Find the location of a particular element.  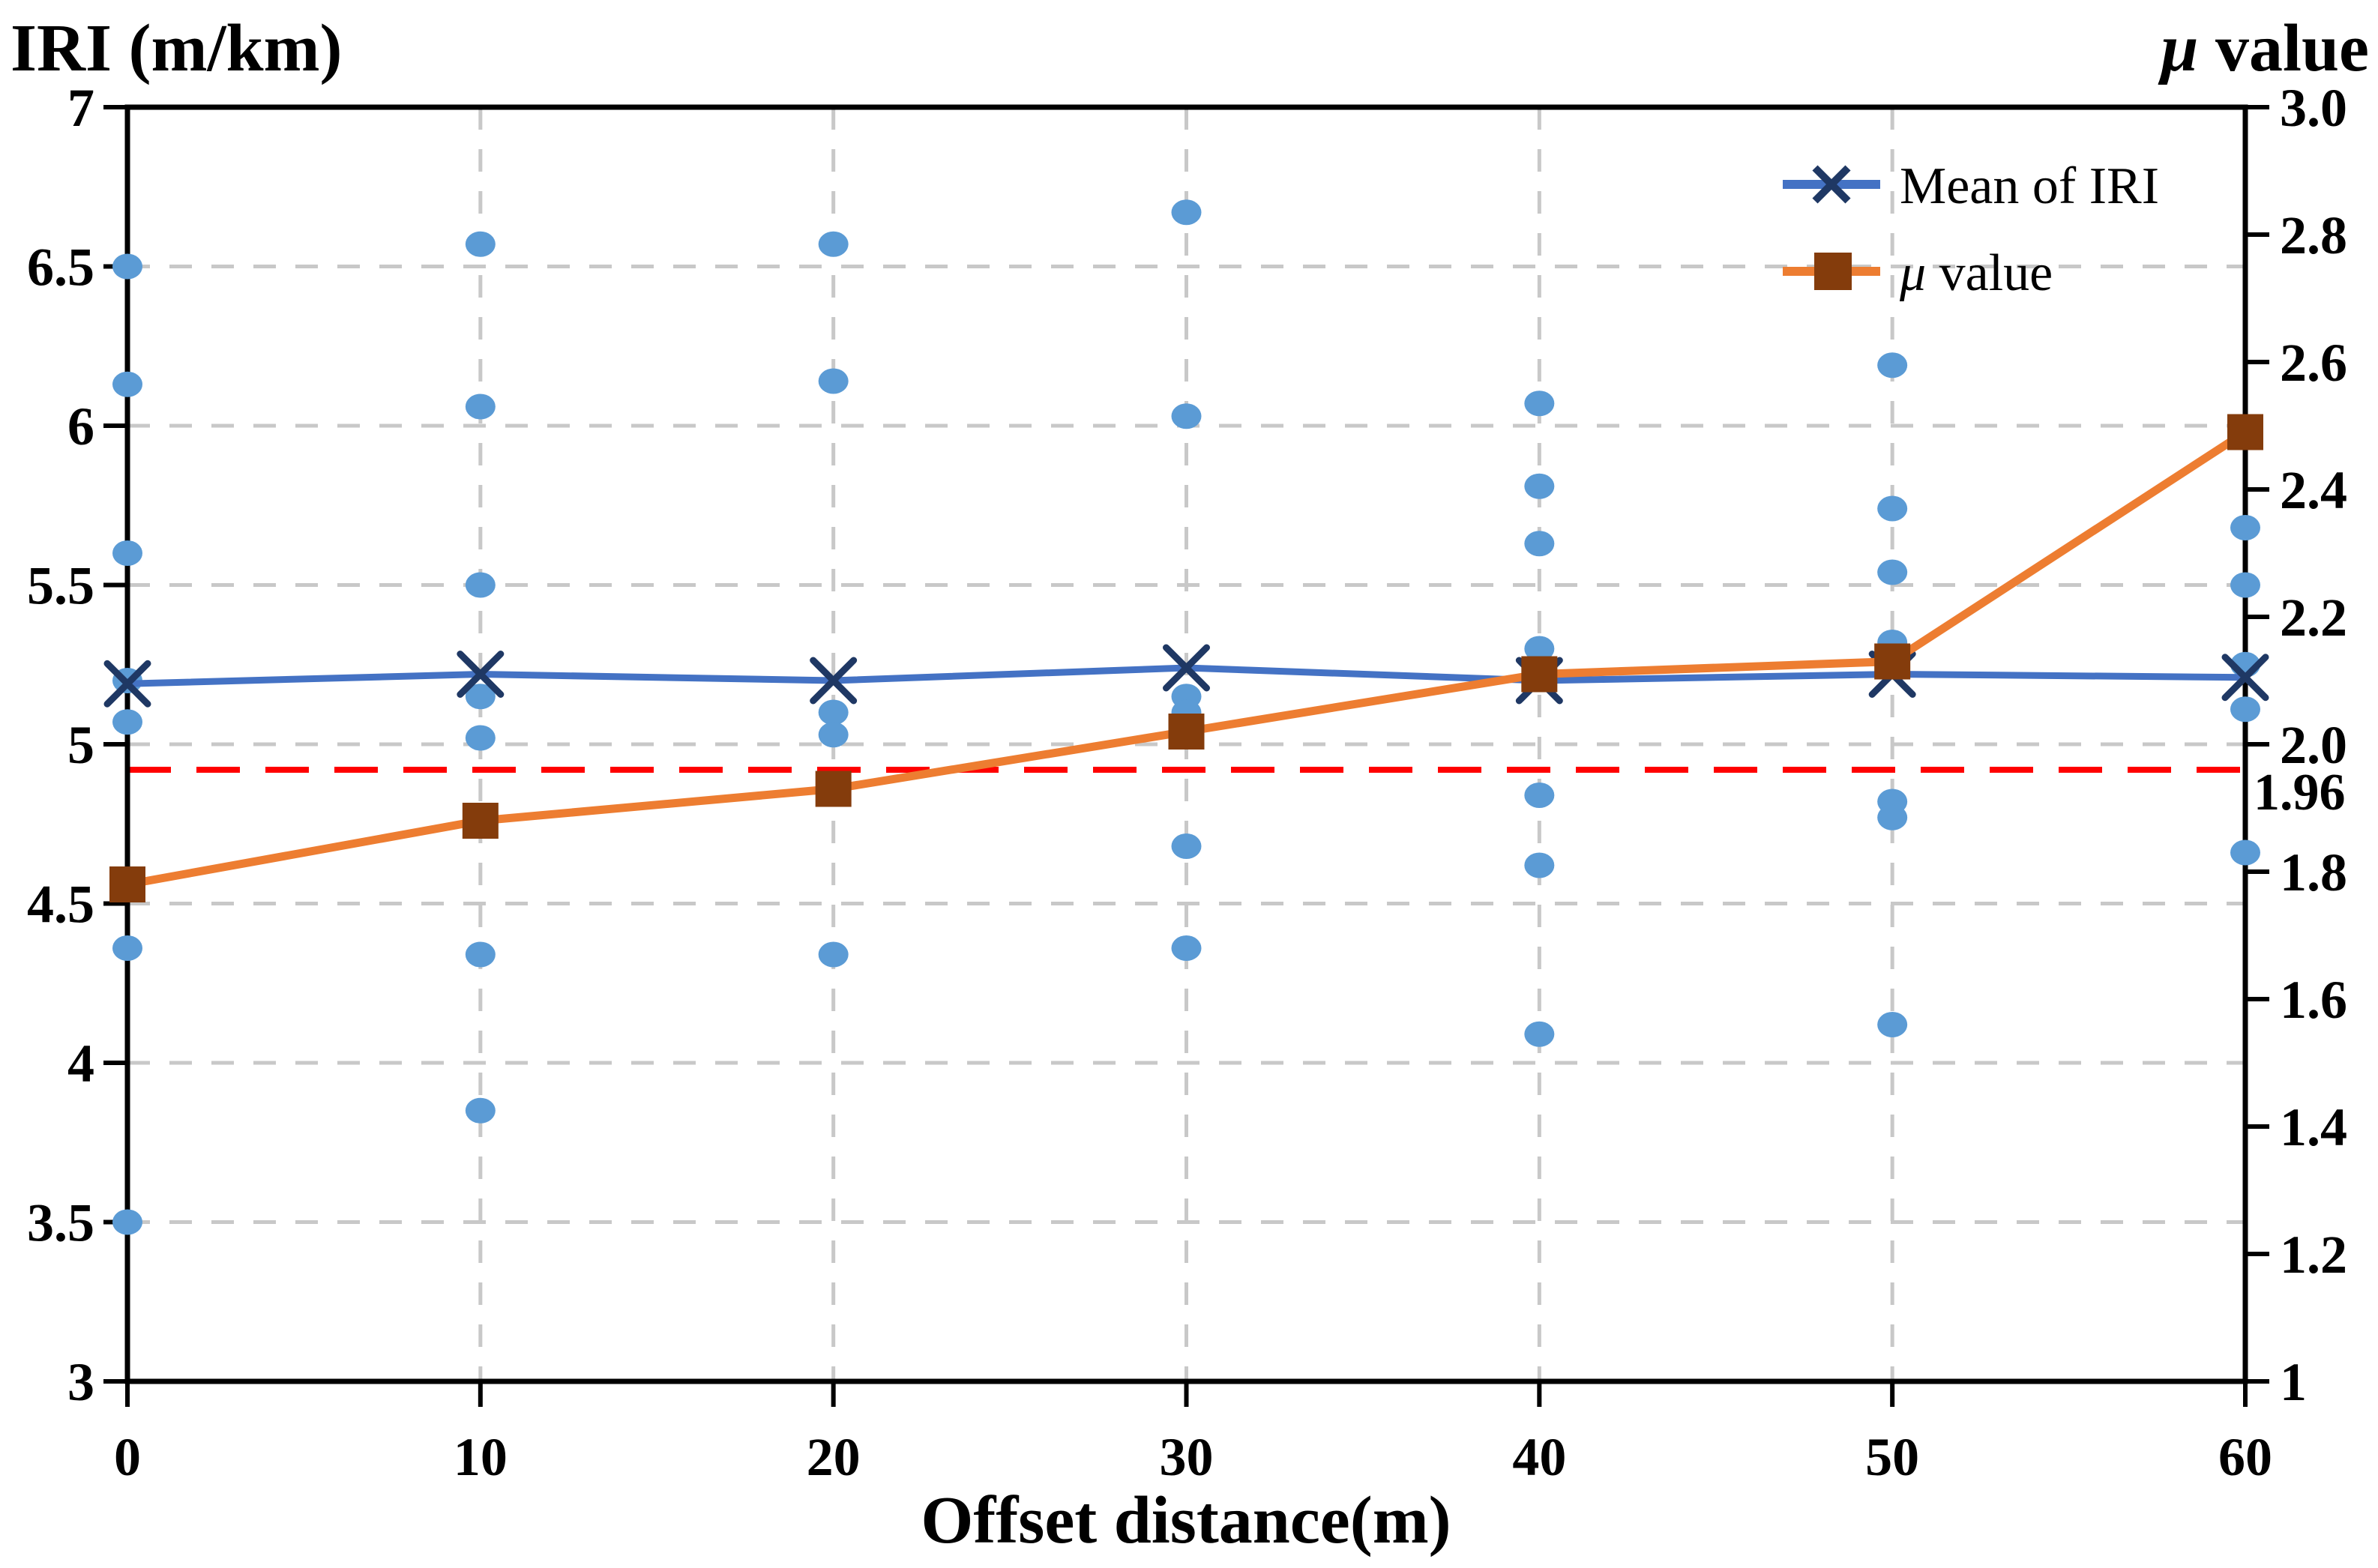

right-axis-tick-label: 2.2 is located at coordinates (2313, 618).